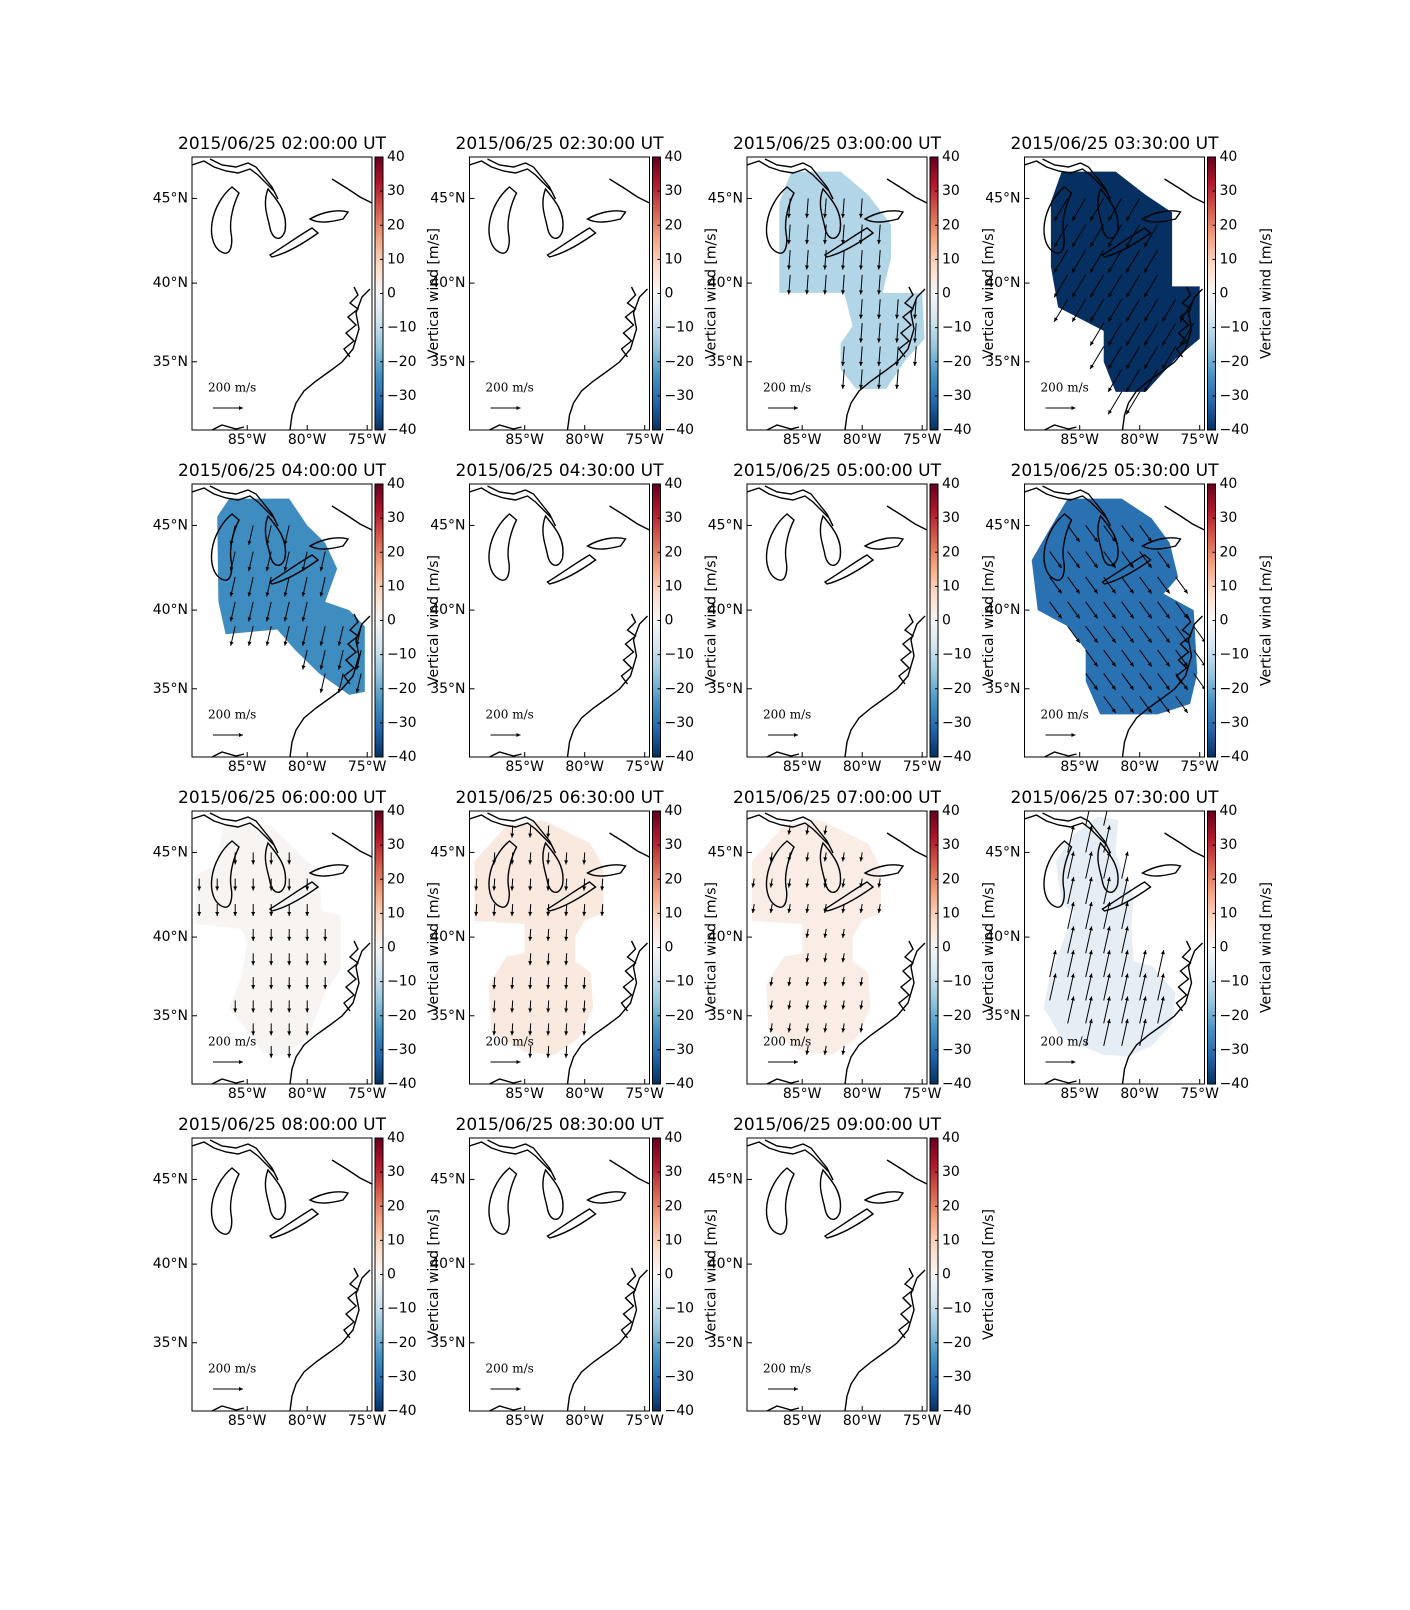  I want to click on colorbar-tick-label: 10, so click(674, 586).